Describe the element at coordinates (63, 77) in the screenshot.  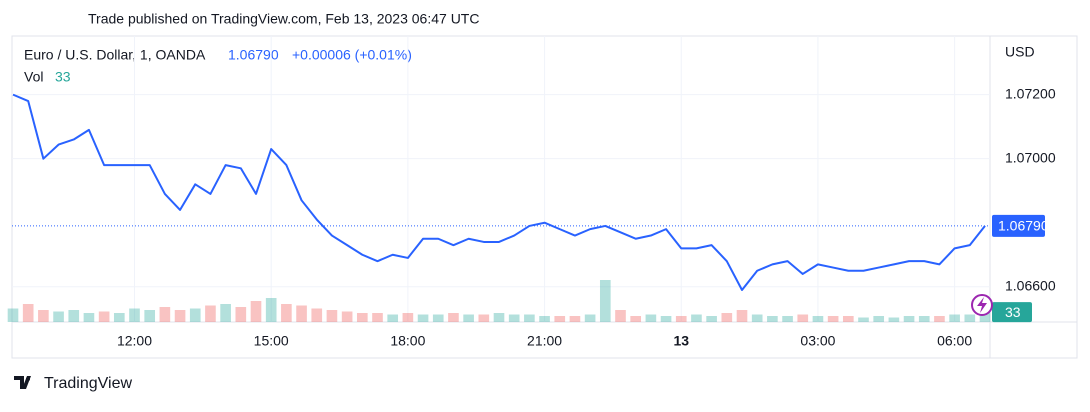
I see `volume-last: 33` at that location.